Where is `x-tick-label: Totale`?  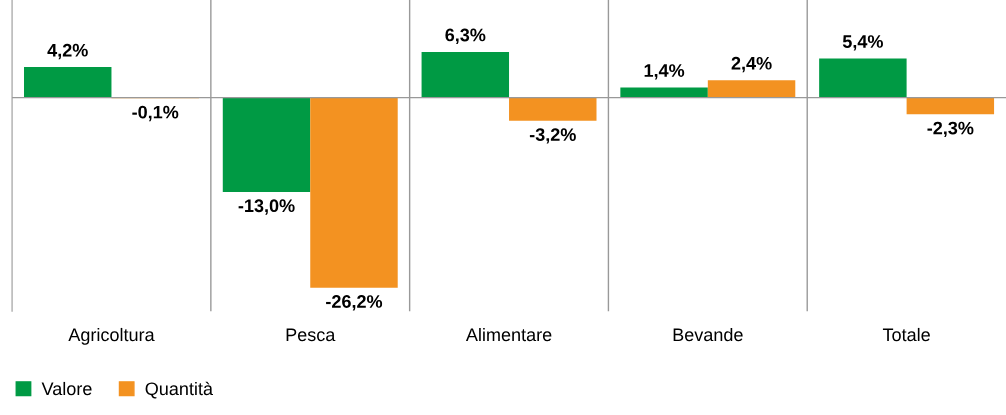 x-tick-label: Totale is located at coordinates (906, 334).